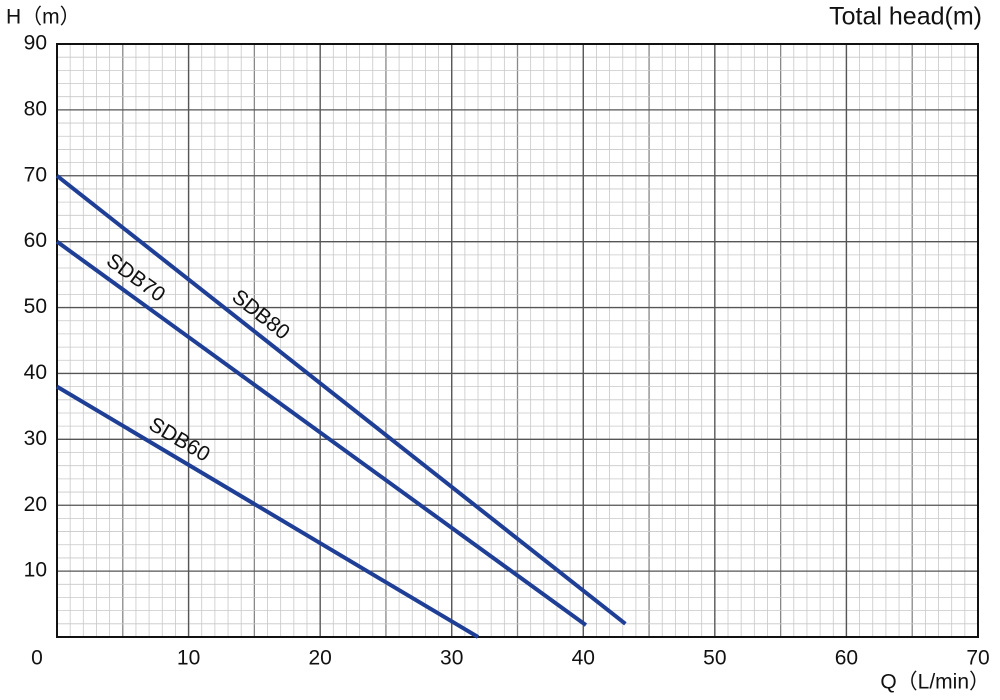 The height and width of the screenshot is (700, 1000). Describe the element at coordinates (319, 658) in the screenshot. I see `x-tick-label: 20` at that location.